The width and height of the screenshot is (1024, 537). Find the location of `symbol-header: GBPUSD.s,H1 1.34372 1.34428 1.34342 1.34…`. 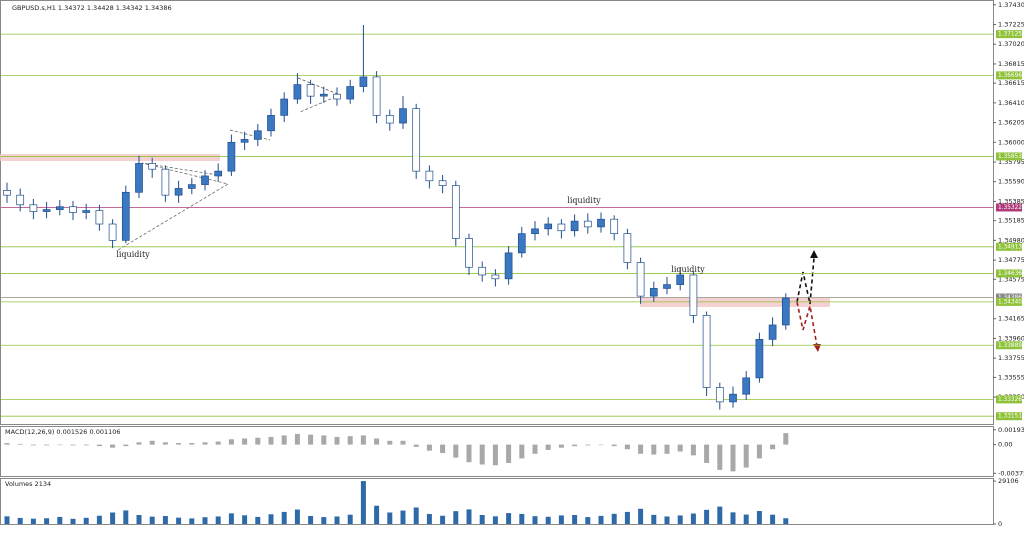

symbol-header: GBPUSD.s,H1 1.34372 1.34428 1.34342 1.34… is located at coordinates (92, 8).